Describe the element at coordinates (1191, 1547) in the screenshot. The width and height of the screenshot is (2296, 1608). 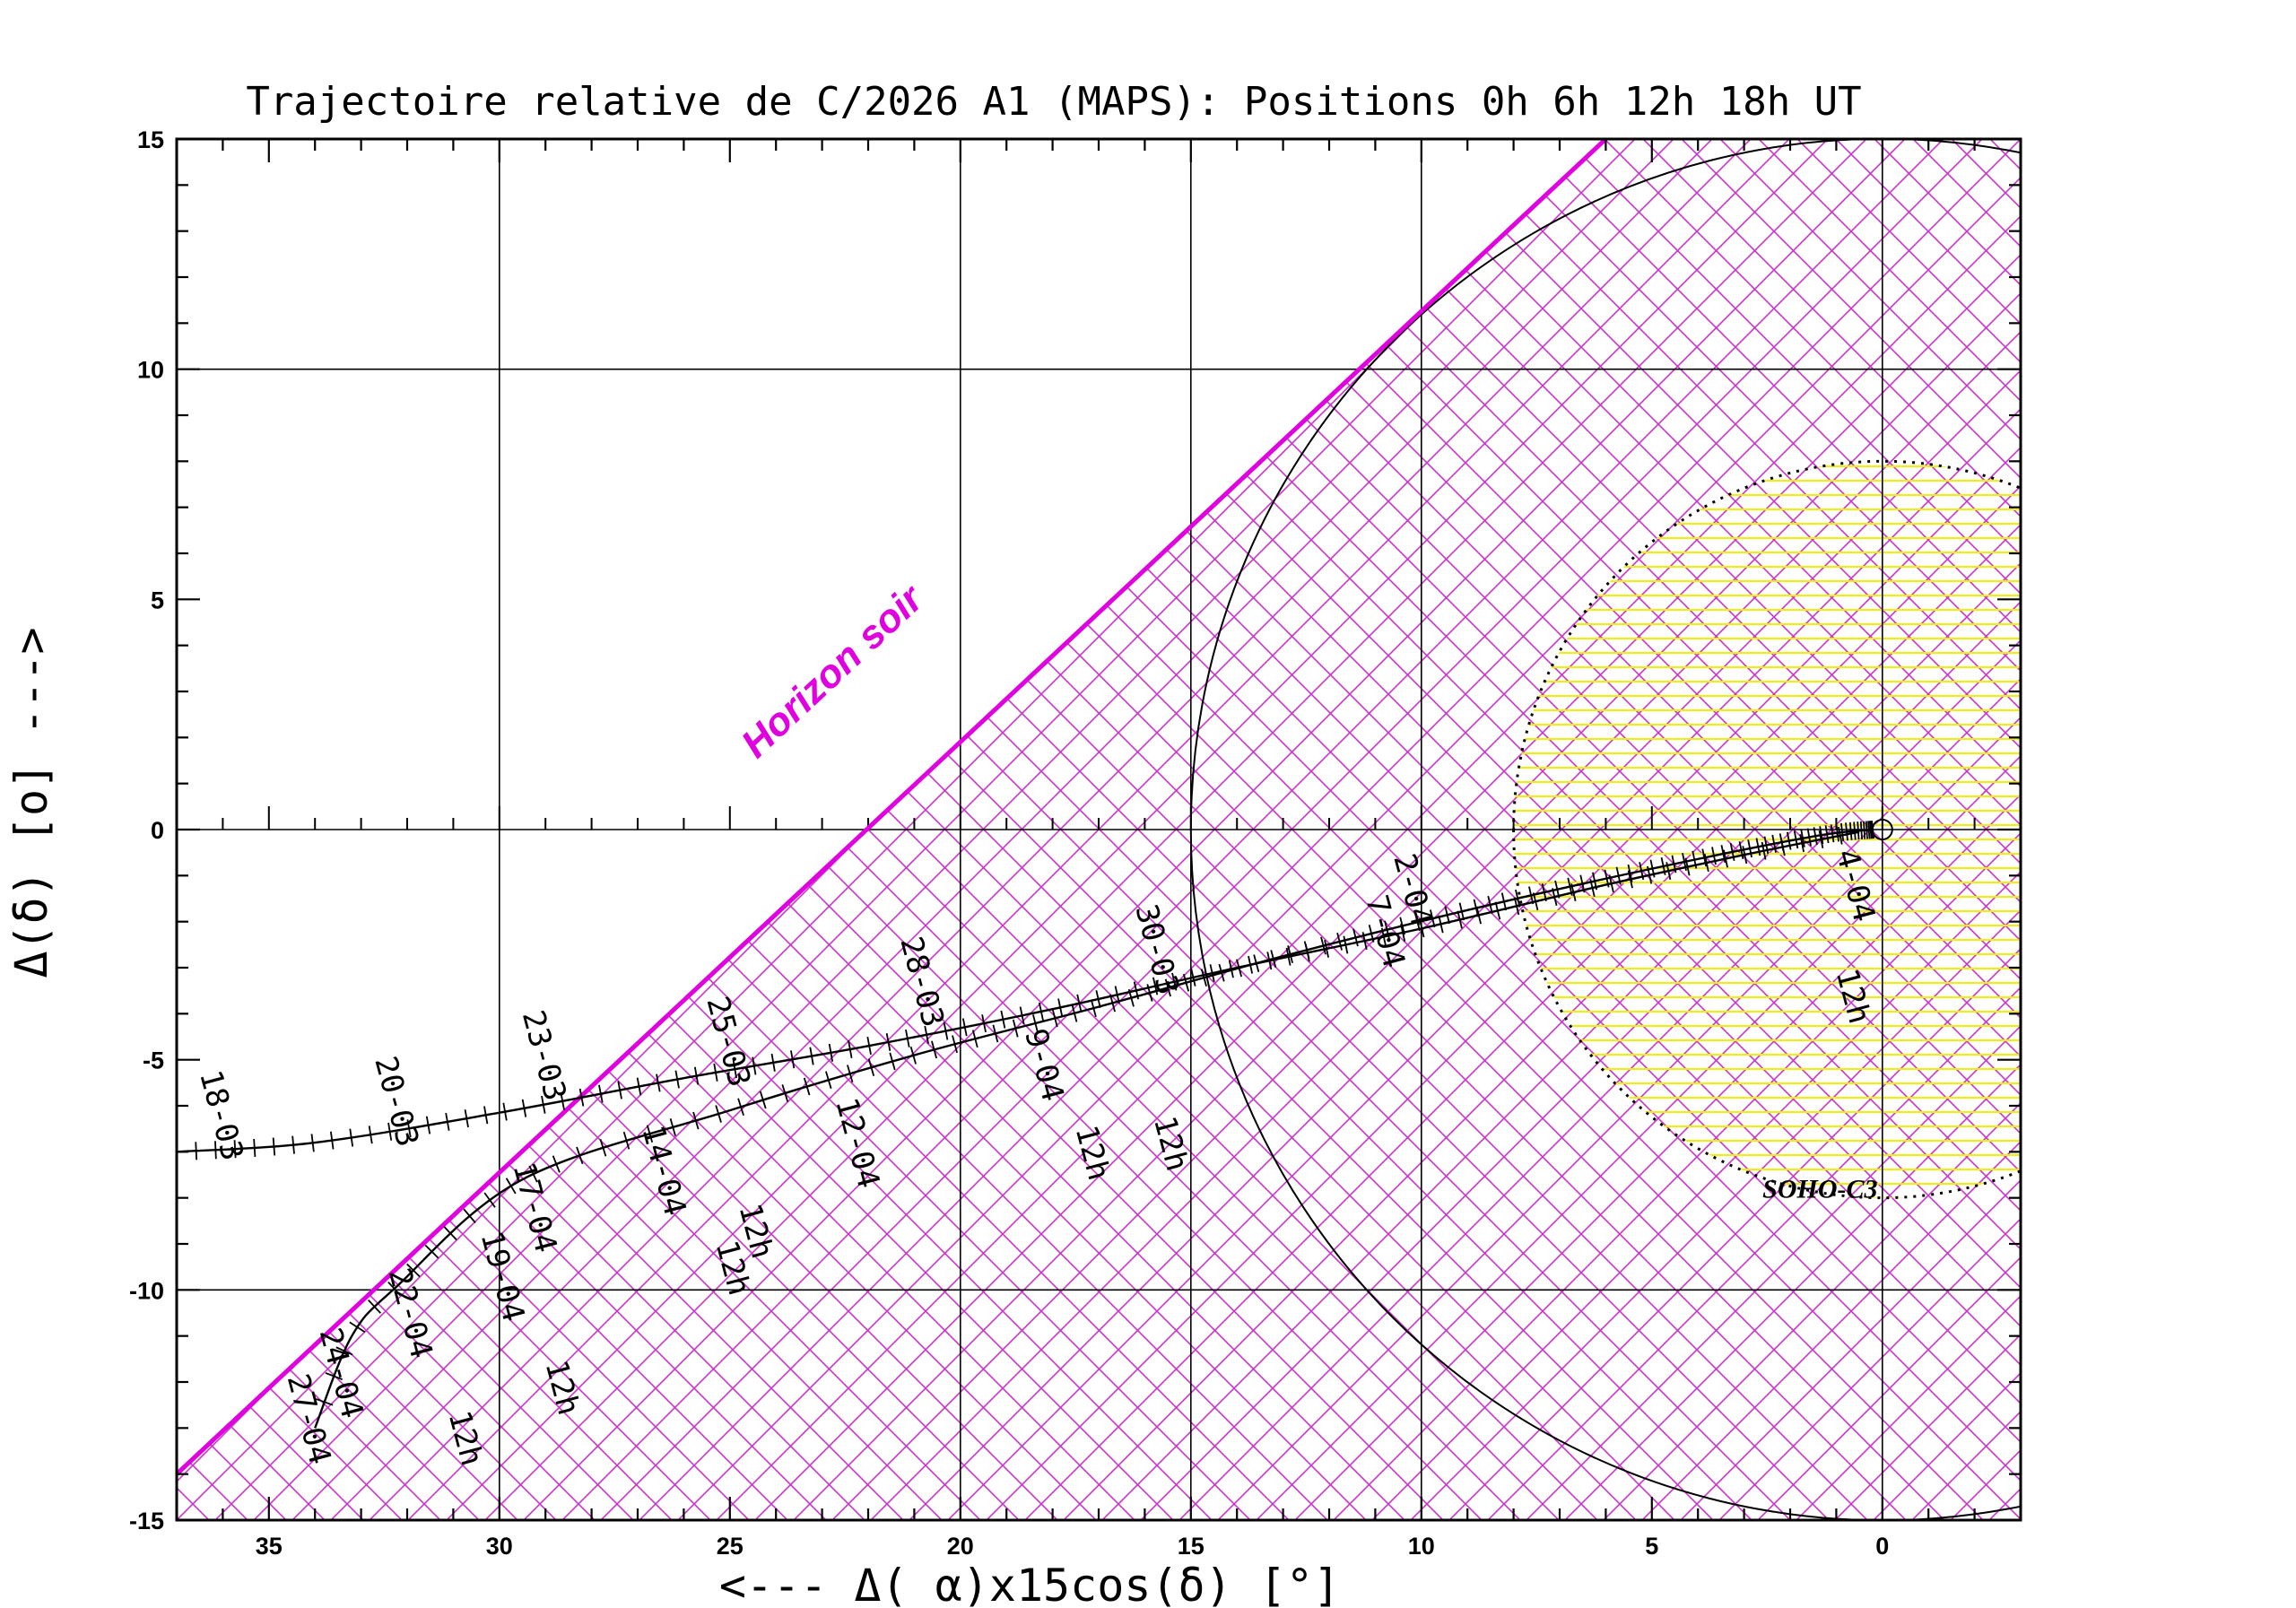
I see `x-tick-label: 15` at that location.